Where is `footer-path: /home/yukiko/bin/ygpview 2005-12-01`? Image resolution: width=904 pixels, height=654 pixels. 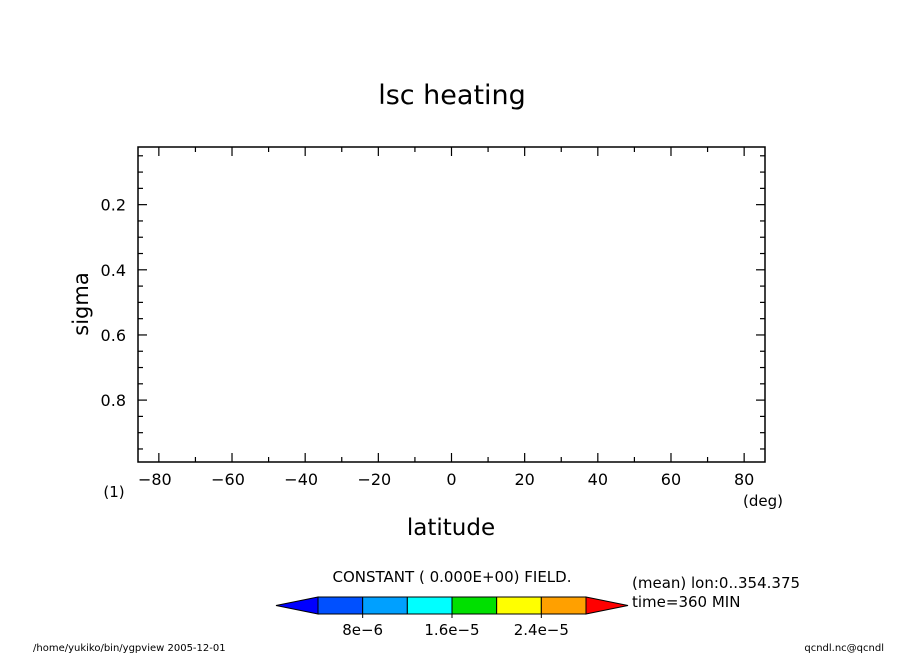
footer-path: /home/yukiko/bin/ygpview 2005-12-01 is located at coordinates (129, 648).